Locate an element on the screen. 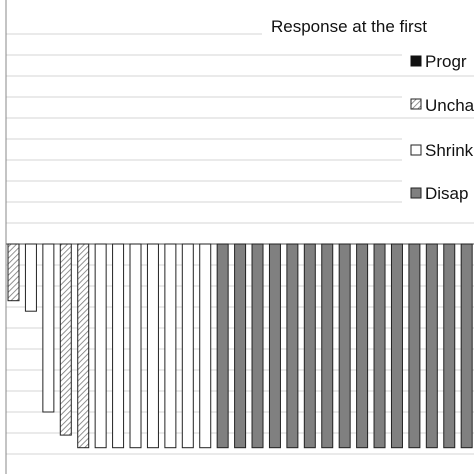 Image resolution: width=474 pixels, height=474 pixels. legend-swatch-shrinking is located at coordinates (416, 150).